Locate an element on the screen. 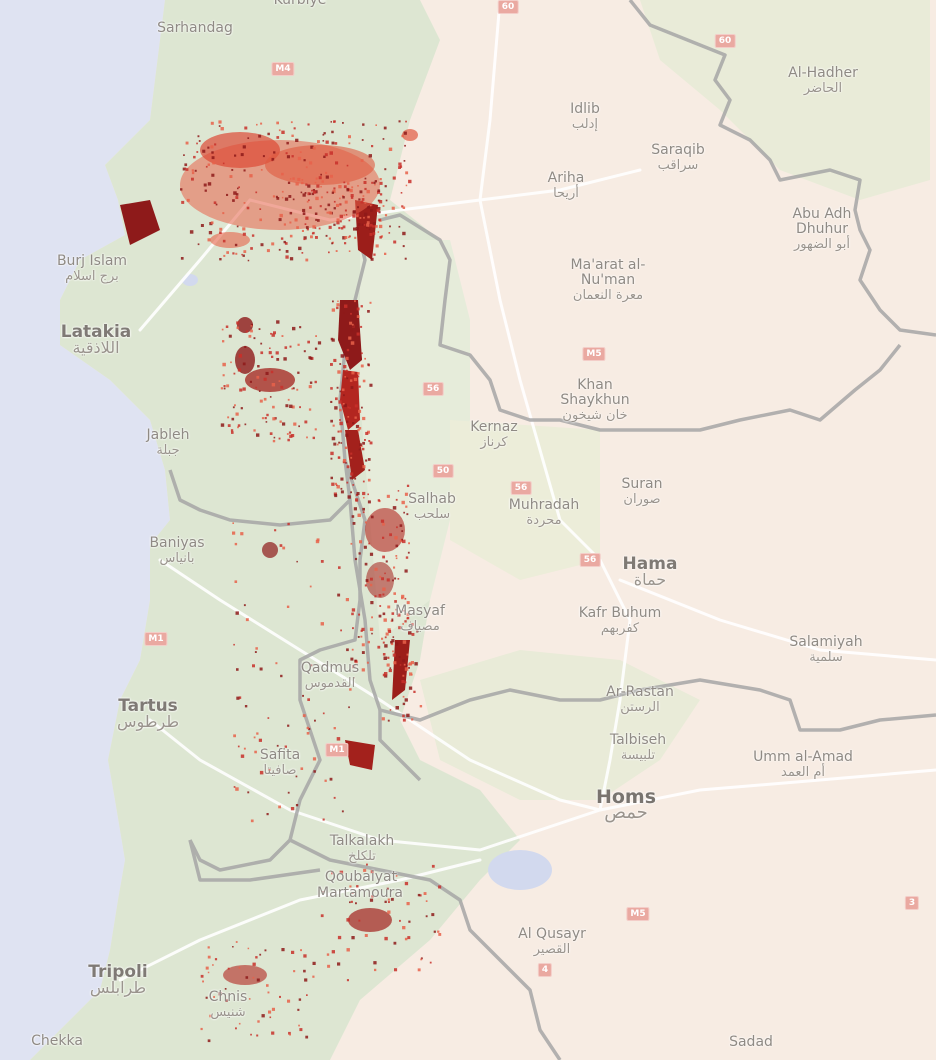 This screenshot has height=1060, width=936. place-label: Tartus طرطوس is located at coordinates (148, 713).